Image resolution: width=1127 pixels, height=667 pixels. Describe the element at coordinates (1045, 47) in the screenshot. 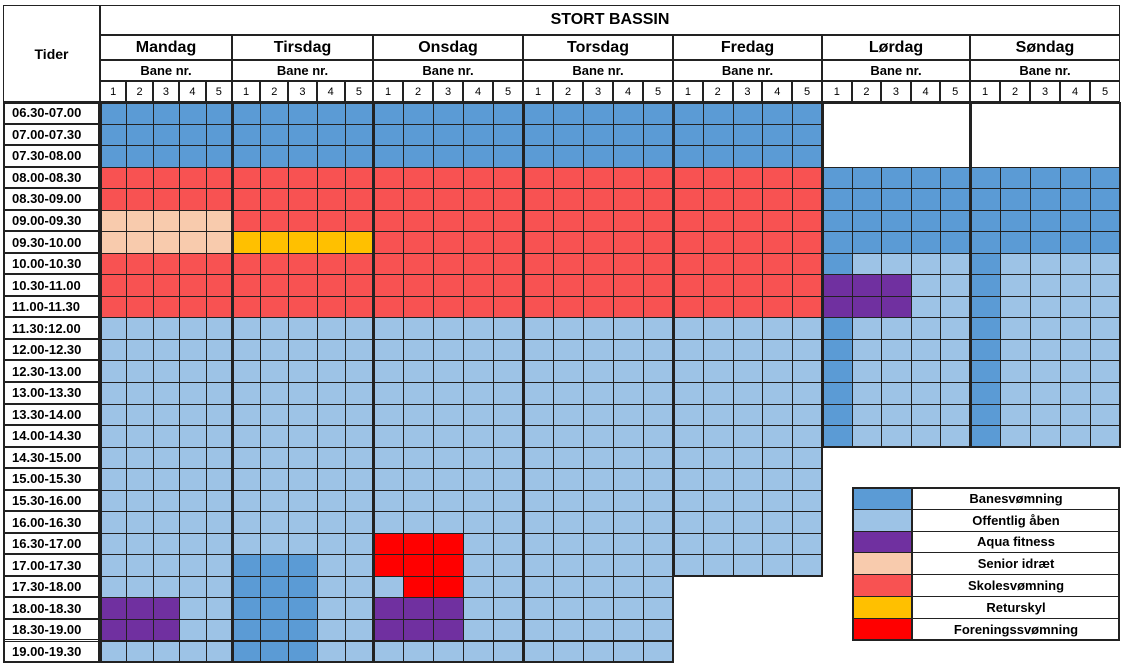

I see `day-header: Søndag` at that location.